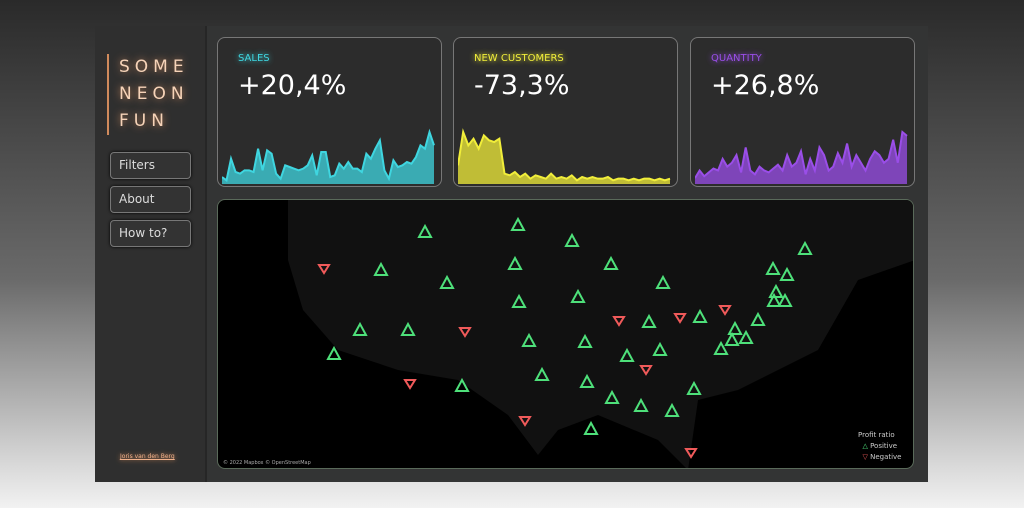 This screenshot has height=508, width=1024. Describe the element at coordinates (154, 67) in the screenshot. I see `logo-line: SOME` at that location.